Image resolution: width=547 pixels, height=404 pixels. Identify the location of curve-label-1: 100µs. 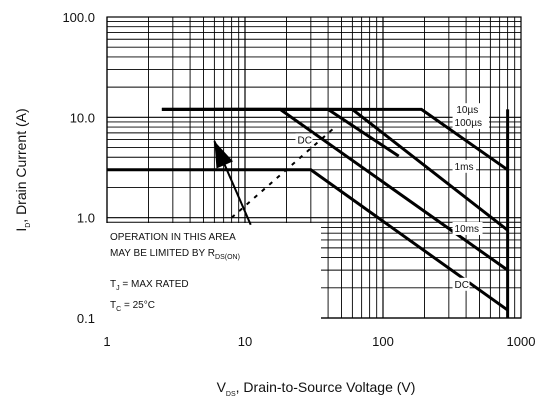
(468, 123).